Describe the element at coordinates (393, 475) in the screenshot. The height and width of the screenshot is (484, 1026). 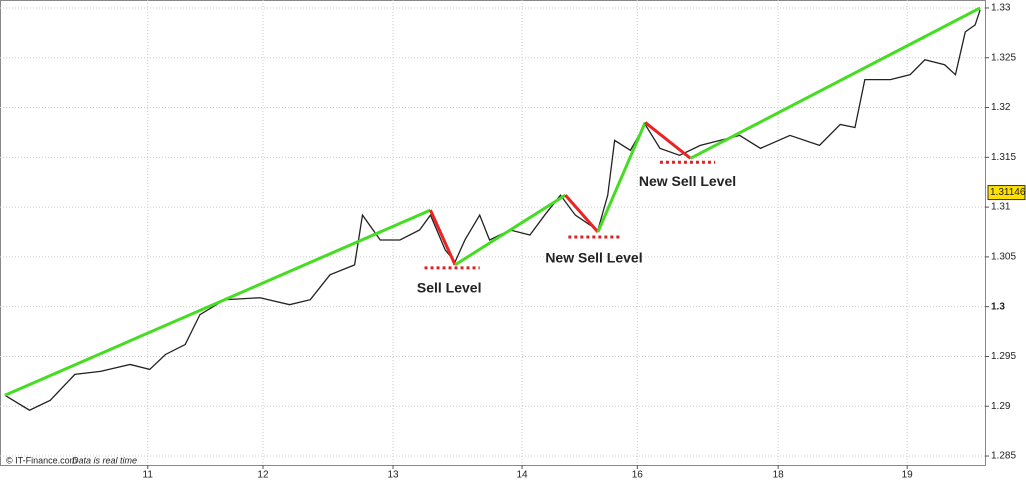
I see `x-tick-label: 13` at that location.